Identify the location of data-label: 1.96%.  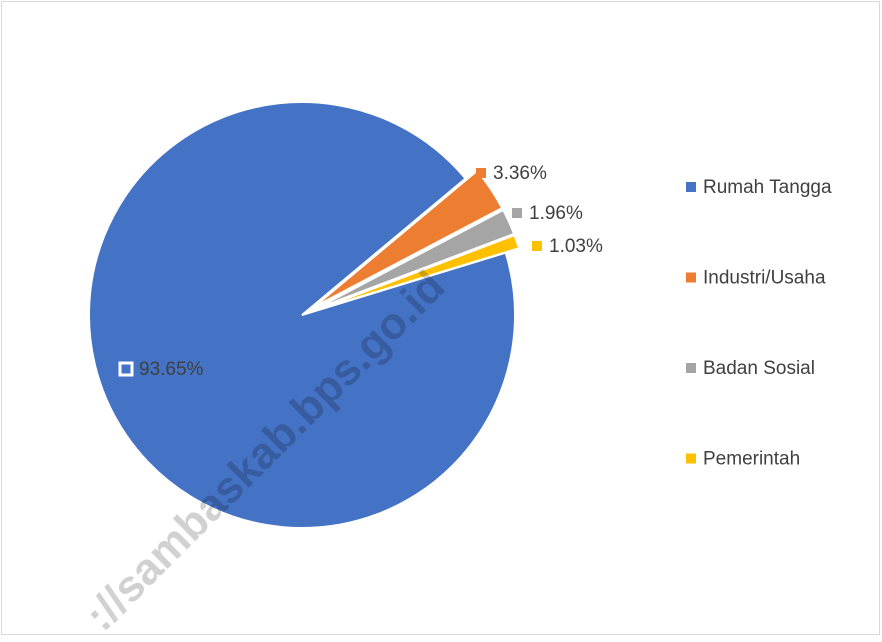
(556, 213).